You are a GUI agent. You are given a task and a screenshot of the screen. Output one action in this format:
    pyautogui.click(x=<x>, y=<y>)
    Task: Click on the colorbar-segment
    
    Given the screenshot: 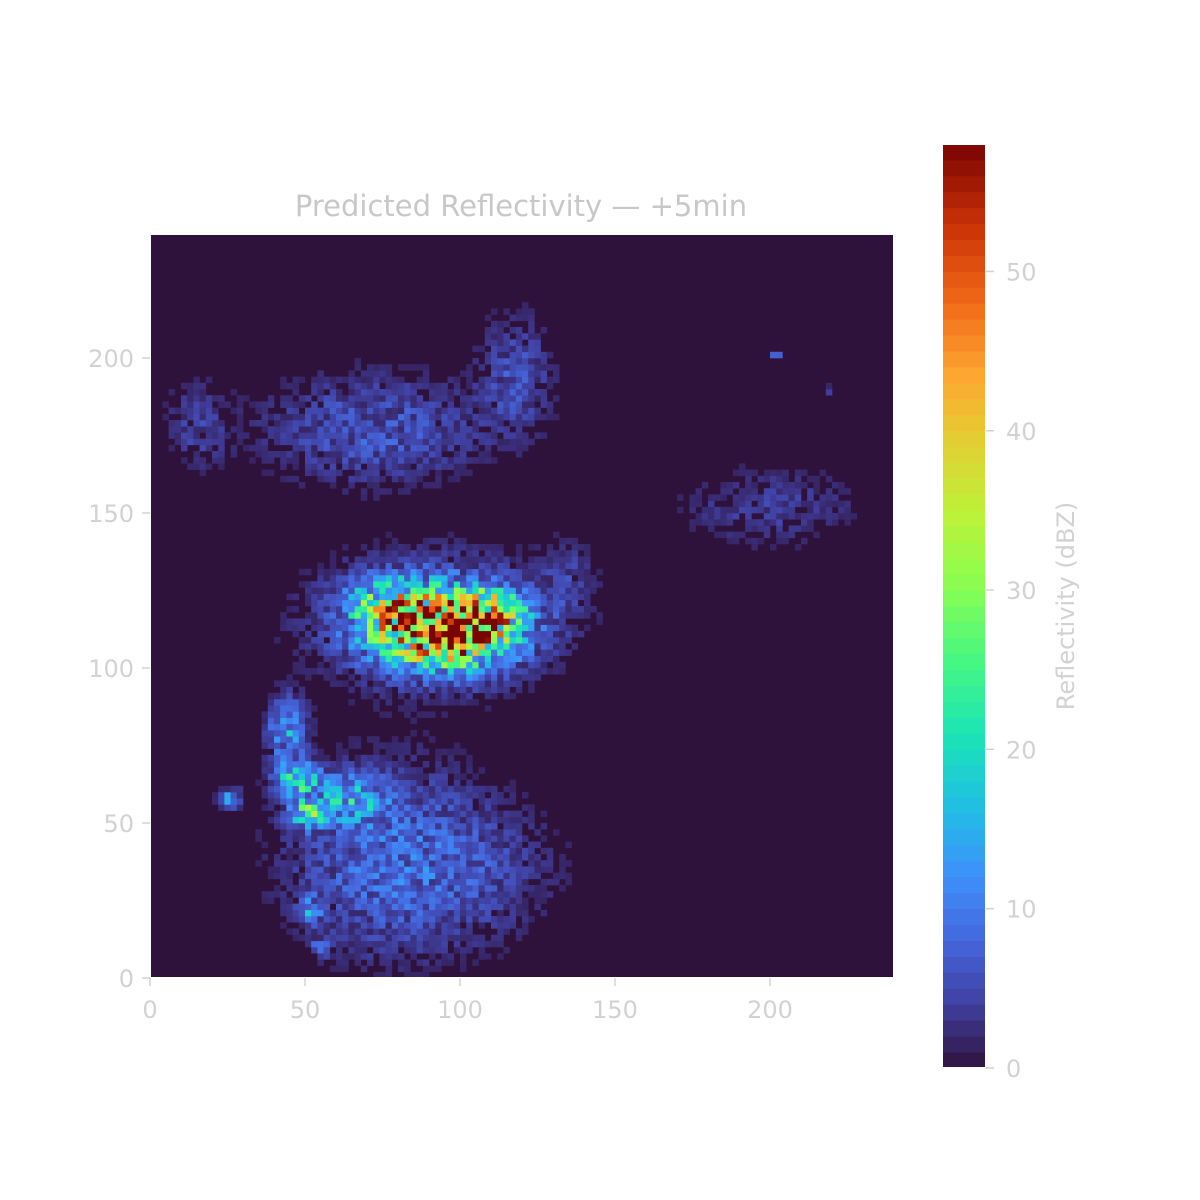 What is the action you would take?
    pyautogui.click(x=964, y=152)
    